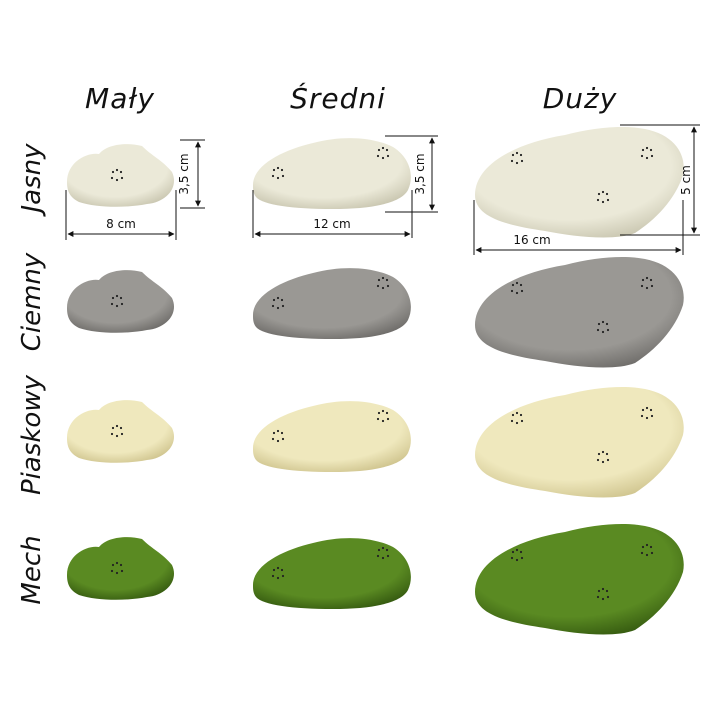  I want to click on dimension-large, so click(586, 189).